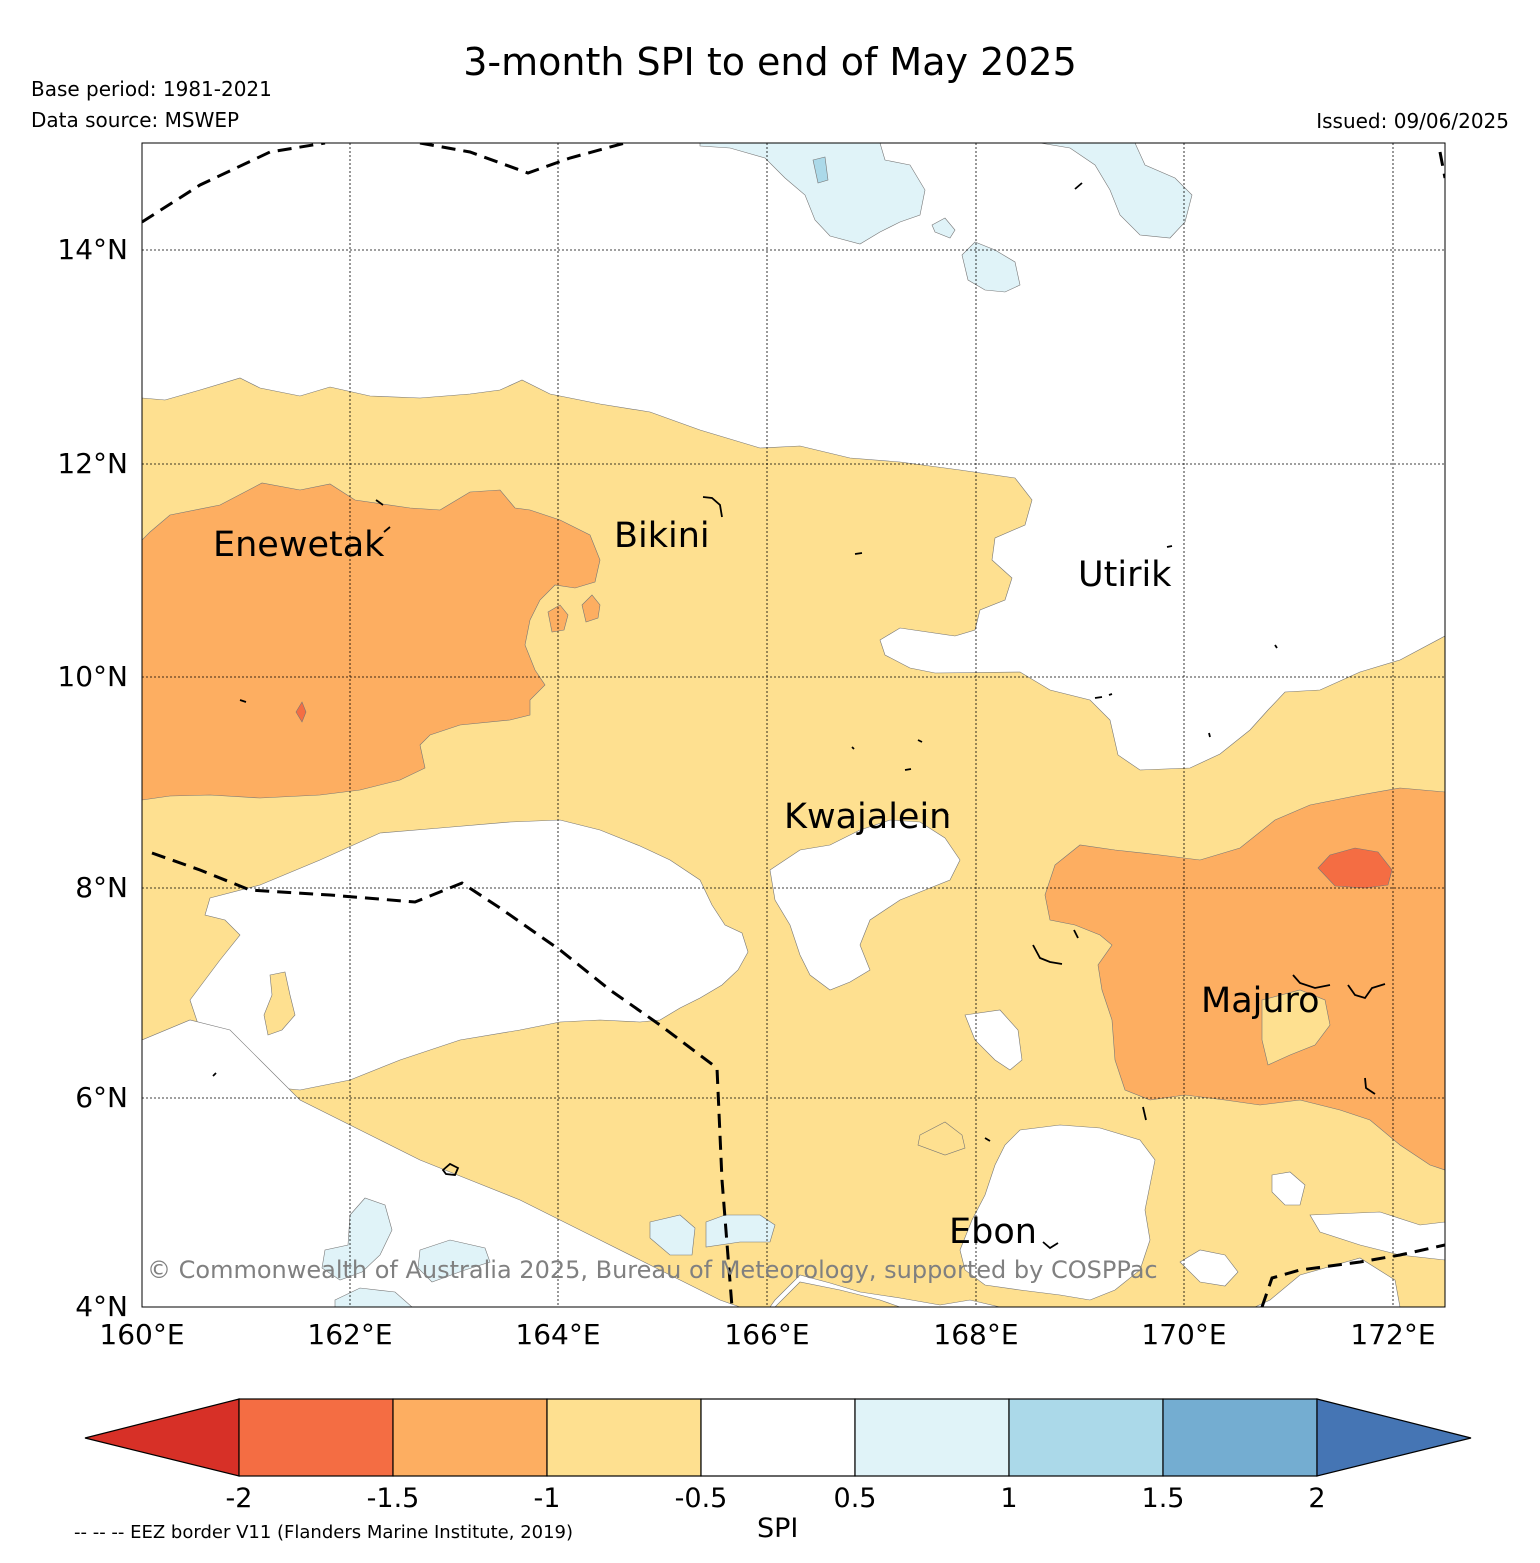  Describe the element at coordinates (547, 1498) in the screenshot. I see `colorbar-tick-label: -1` at that location.